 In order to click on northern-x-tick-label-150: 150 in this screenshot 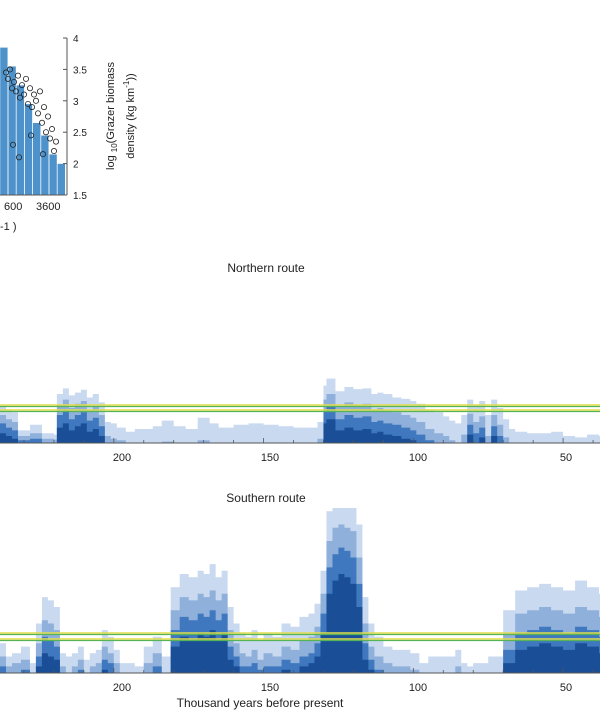, I will do `click(270, 458)`.